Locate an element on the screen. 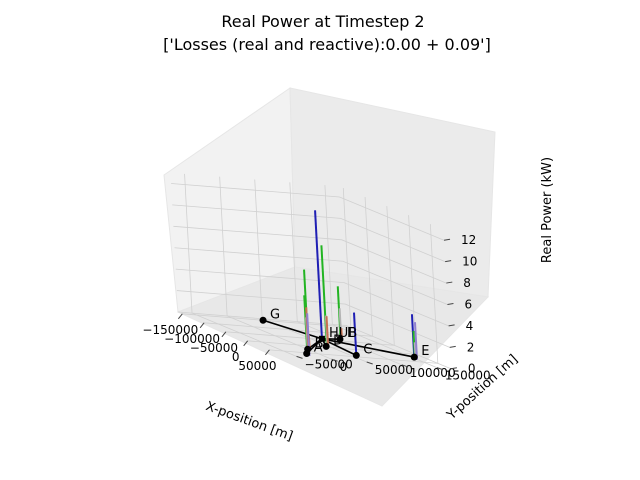 The width and height of the screenshot is (640, 480). x-tick-label: −100000 is located at coordinates (192, 339).